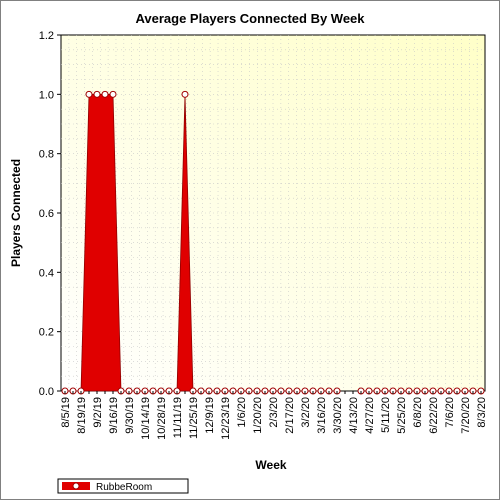 The height and width of the screenshot is (500, 500). What do you see at coordinates (386, 415) in the screenshot?
I see `x-tick-label: 5/11/20` at bounding box center [386, 415].